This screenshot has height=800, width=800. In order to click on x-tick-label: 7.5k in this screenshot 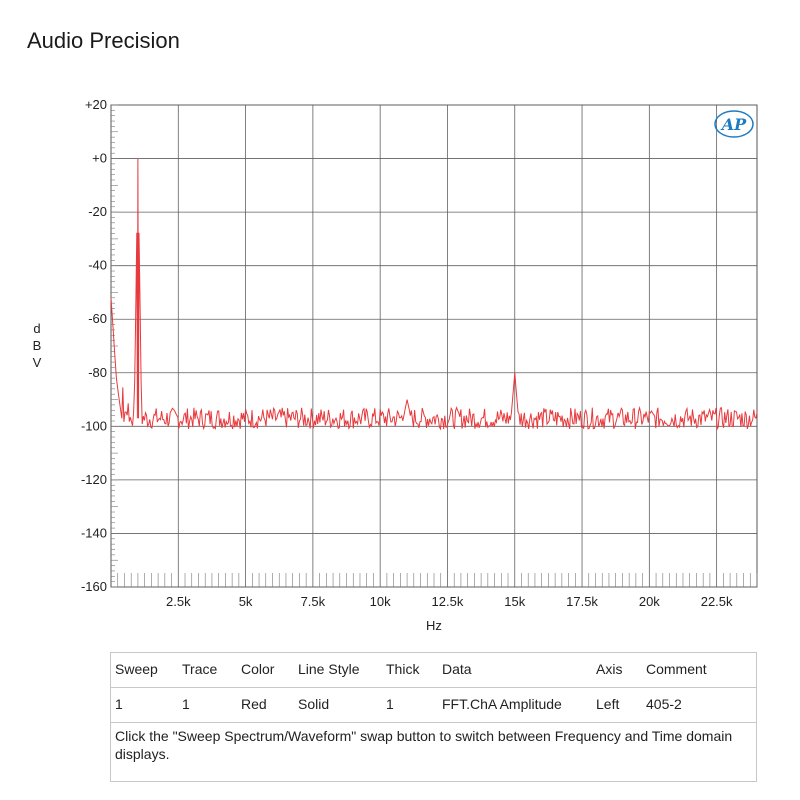, I will do `click(313, 601)`.